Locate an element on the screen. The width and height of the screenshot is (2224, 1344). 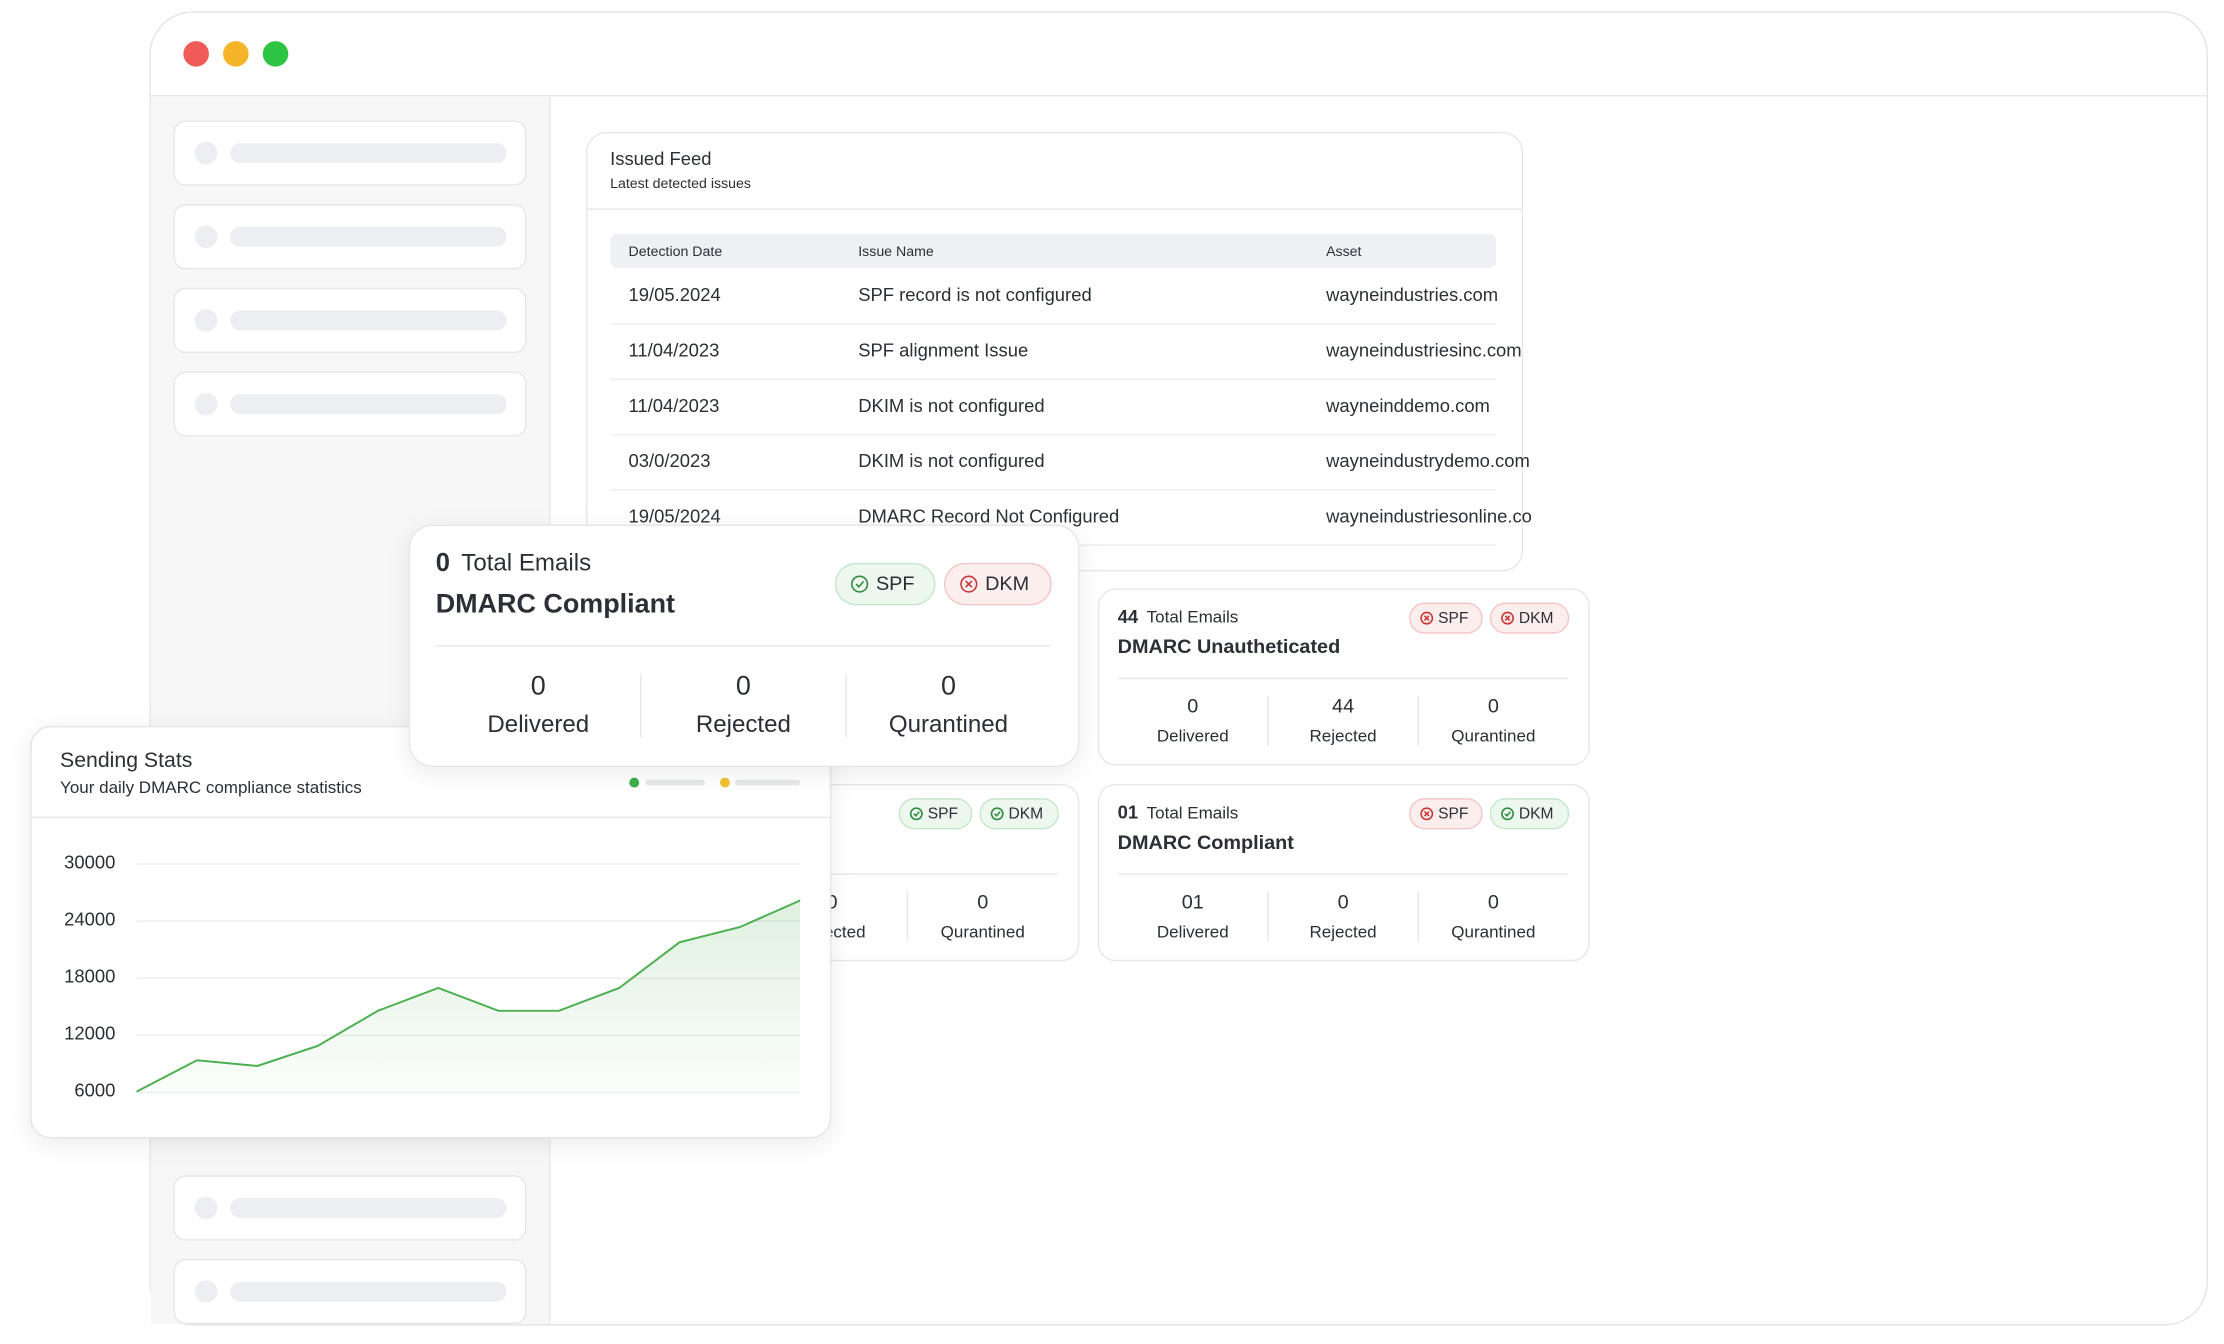
table-cell: DKIM is not configured is located at coordinates (951, 405).